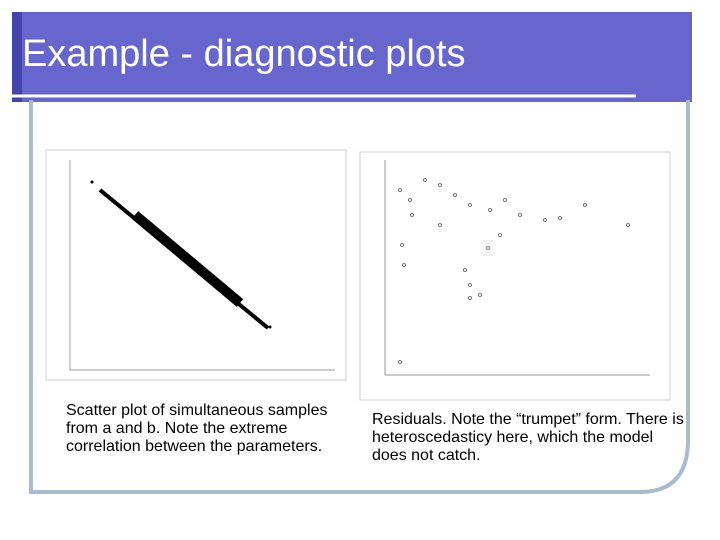  I want to click on title-bar-edge, so click(17, 57).